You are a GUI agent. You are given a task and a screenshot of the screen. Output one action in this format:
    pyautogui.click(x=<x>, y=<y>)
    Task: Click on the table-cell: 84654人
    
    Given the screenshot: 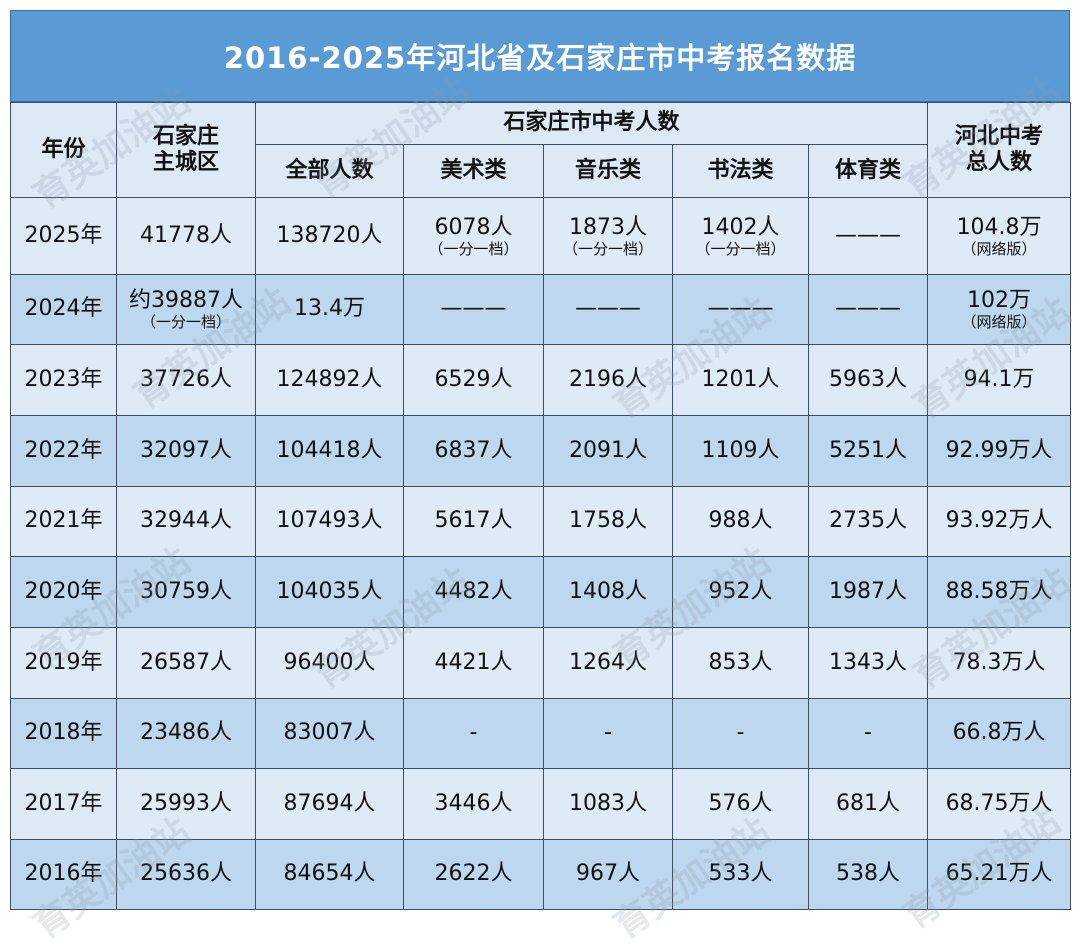 What is the action you would take?
    pyautogui.click(x=329, y=874)
    